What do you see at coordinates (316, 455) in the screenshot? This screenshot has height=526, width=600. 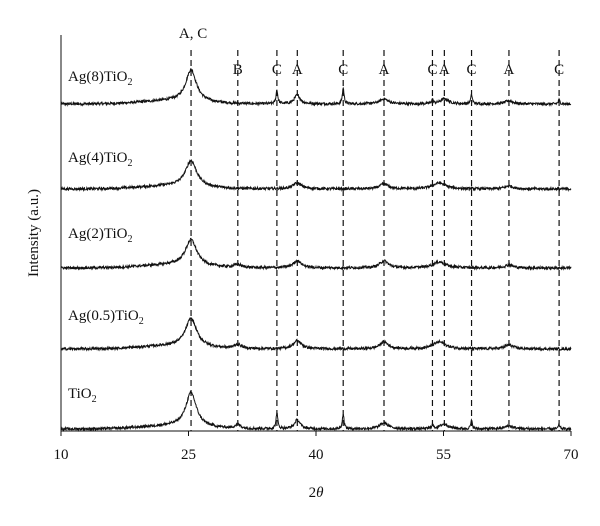 I see `x-tick-label: 40` at bounding box center [316, 455].